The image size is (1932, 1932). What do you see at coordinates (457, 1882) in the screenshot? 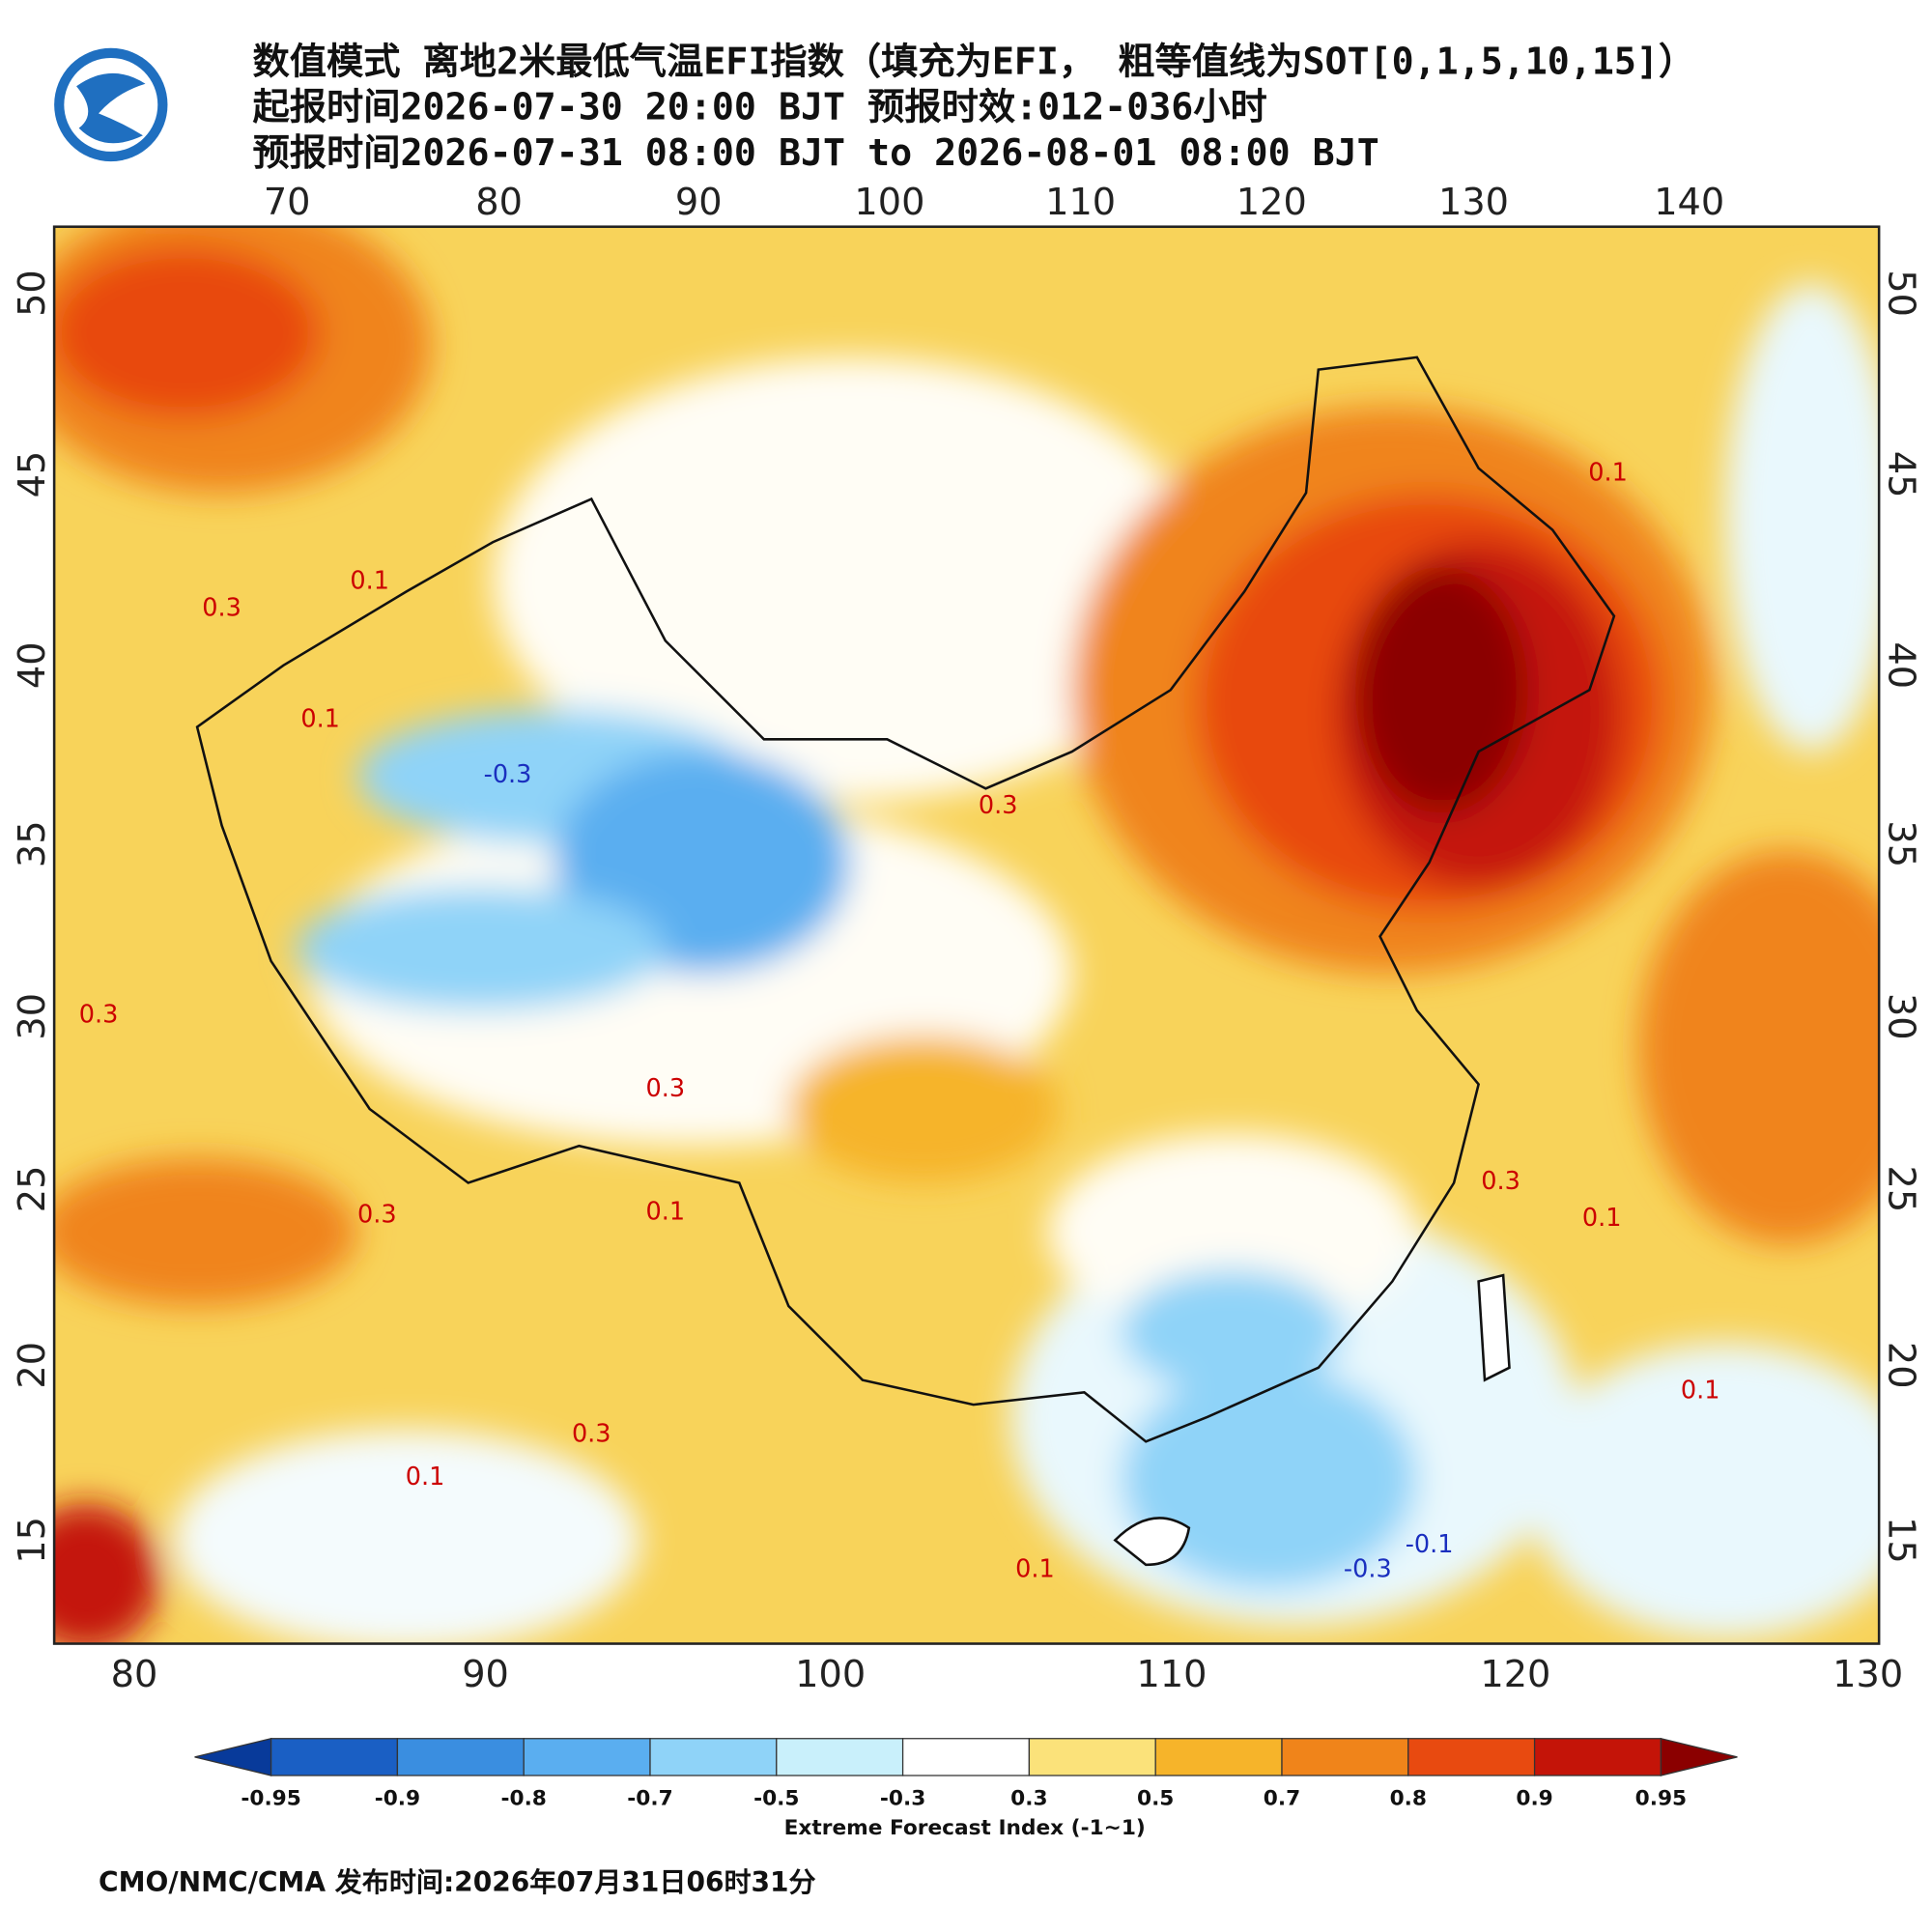
I see `footer: CMO/NMC/CMA 发布时间:2026年07月31日06时31分` at bounding box center [457, 1882].